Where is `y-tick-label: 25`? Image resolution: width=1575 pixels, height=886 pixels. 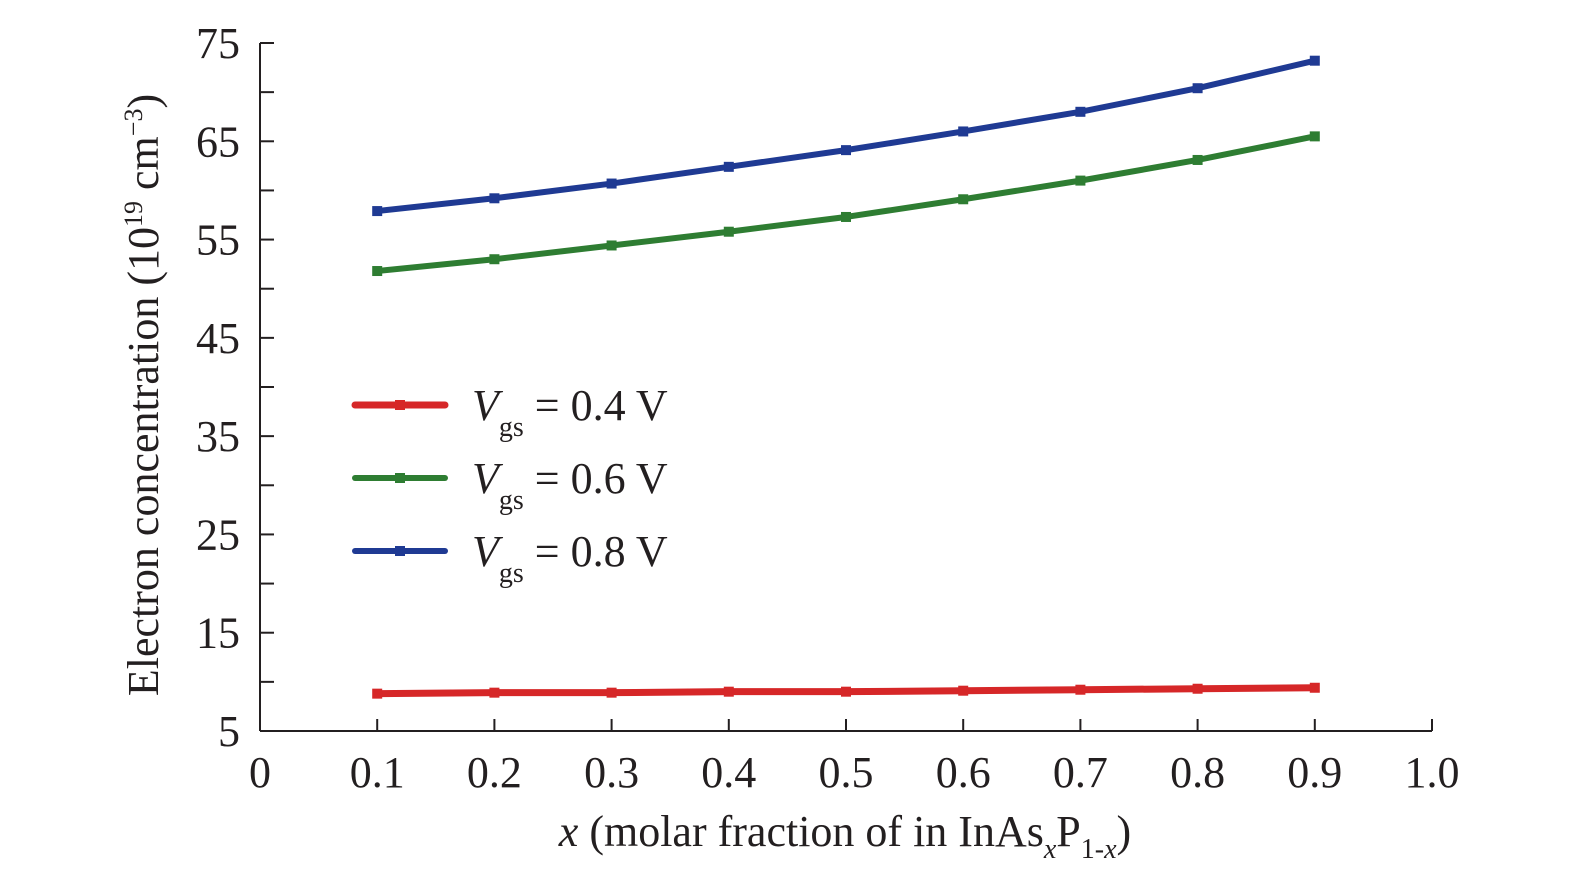 y-tick-label: 25 is located at coordinates (218, 534).